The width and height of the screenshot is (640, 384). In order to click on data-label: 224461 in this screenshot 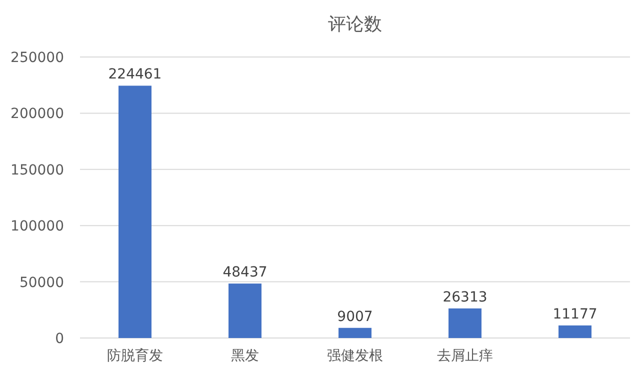, I will do `click(135, 74)`.